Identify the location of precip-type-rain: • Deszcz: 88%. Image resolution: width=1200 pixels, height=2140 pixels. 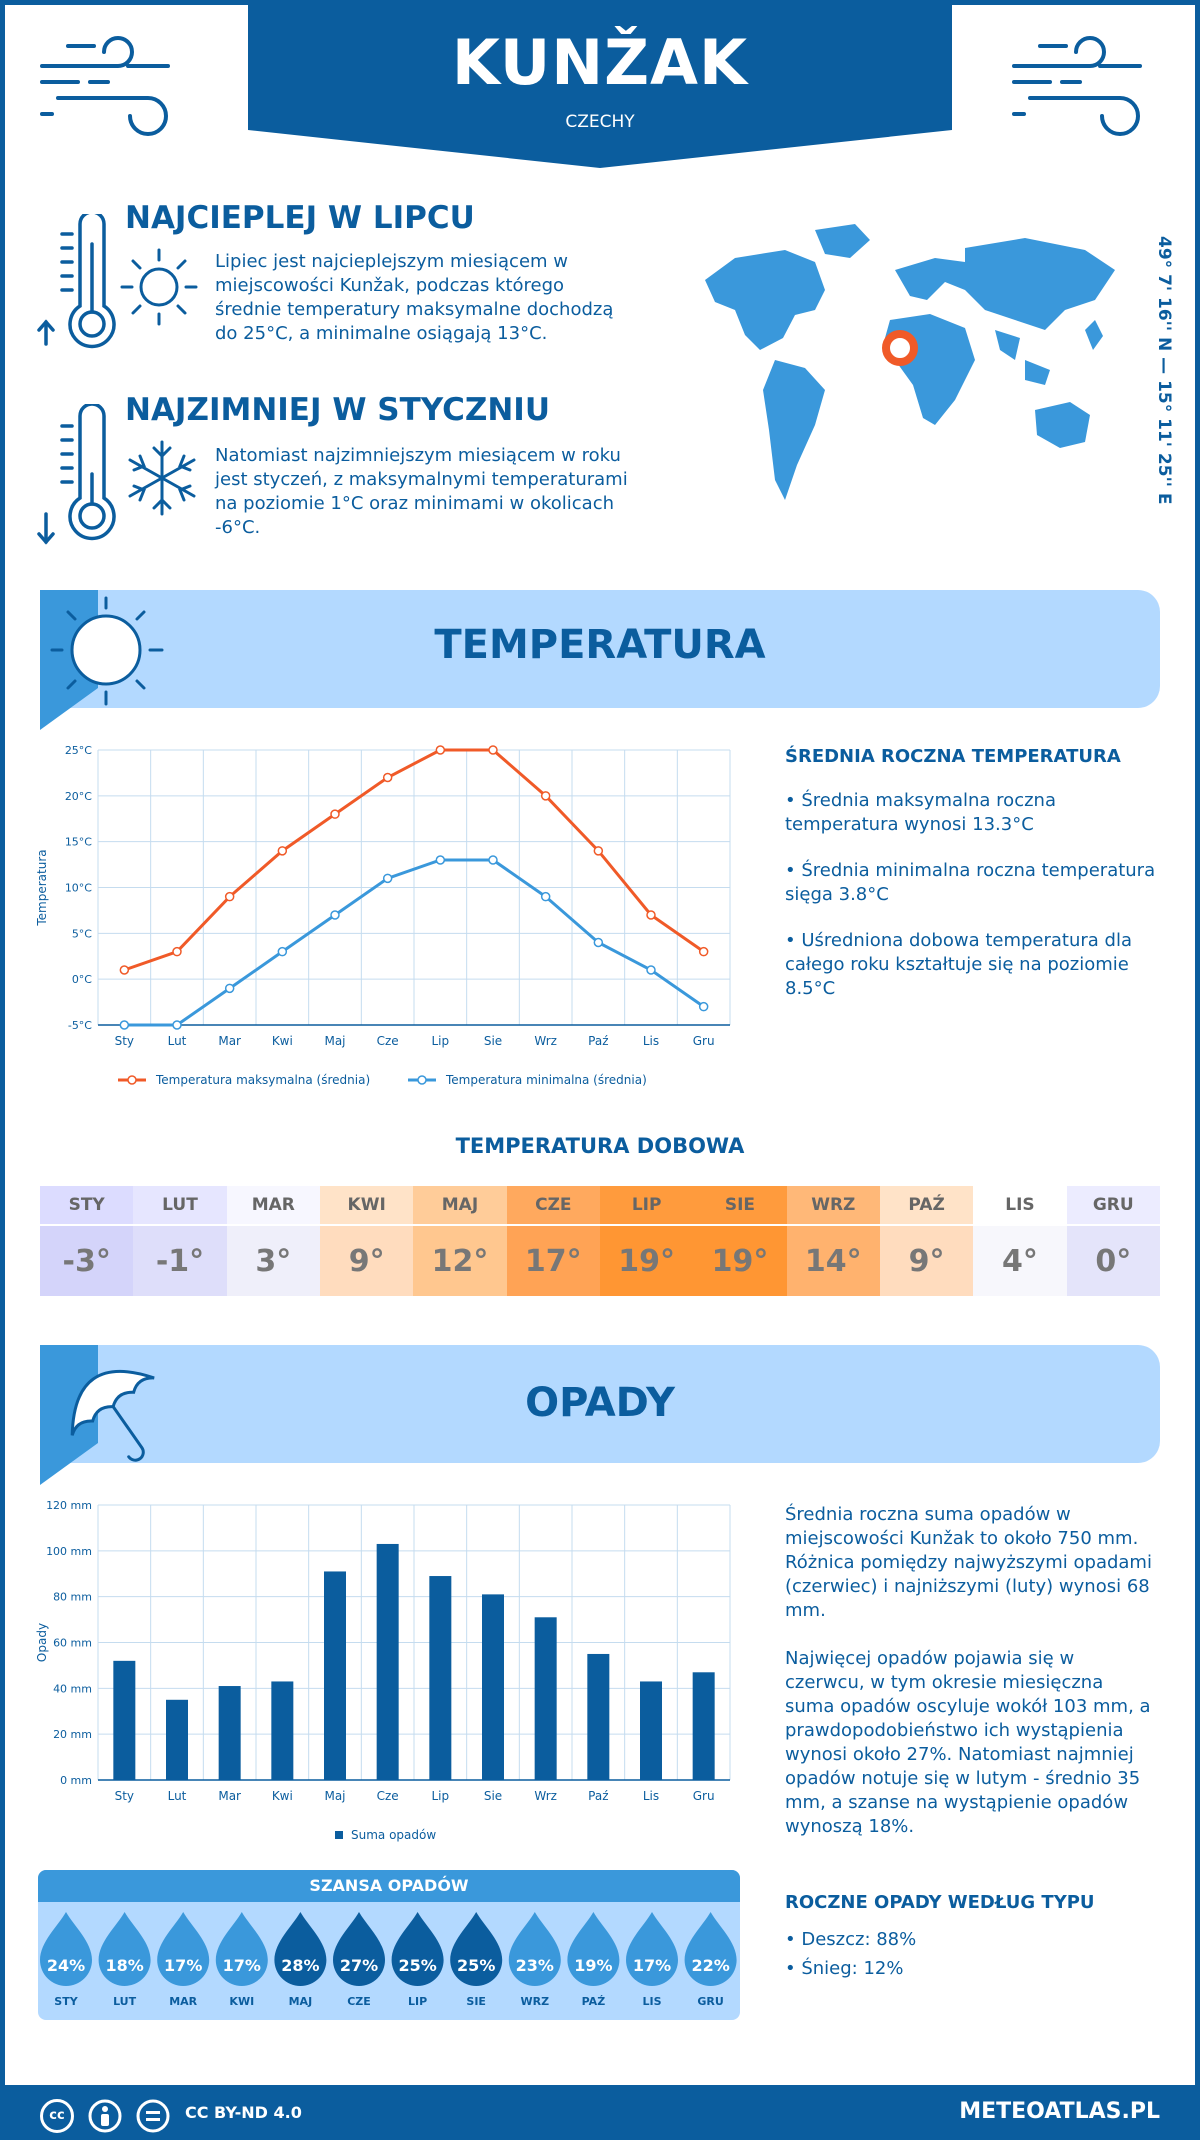
(851, 1939).